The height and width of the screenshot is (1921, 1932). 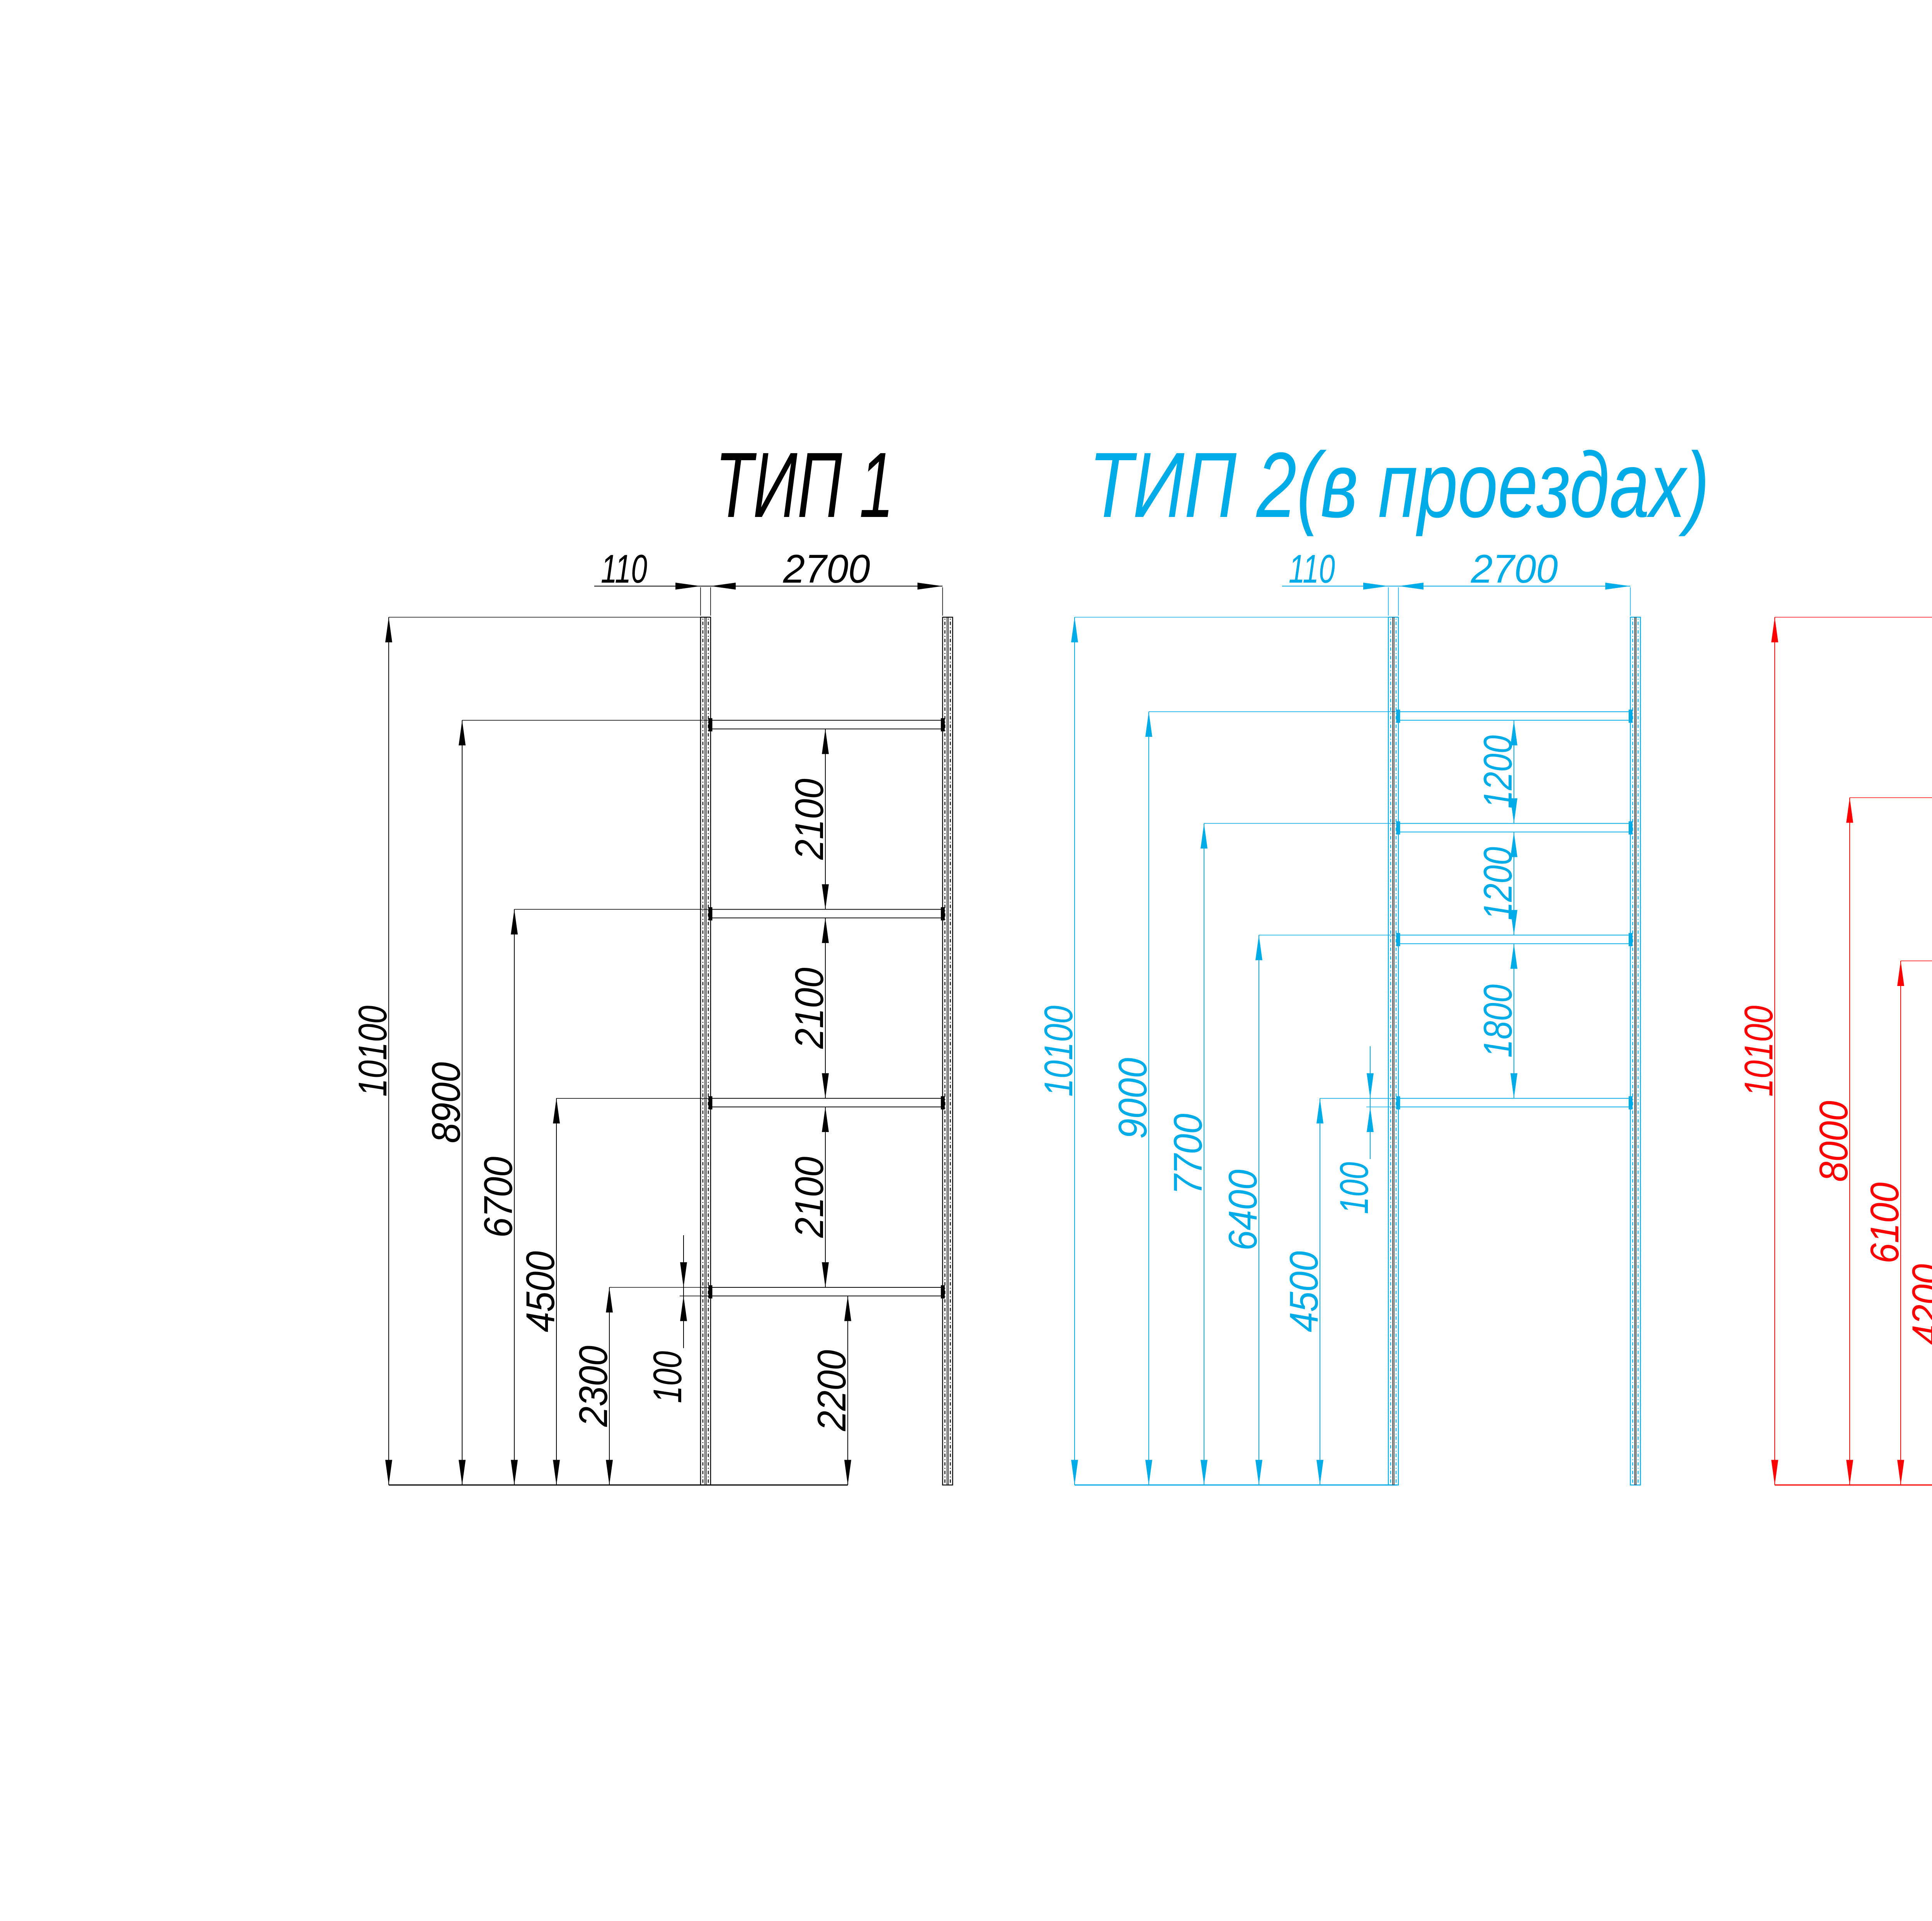 What do you see at coordinates (1498, 1021) in the screenshot?
I see `svg-text: 1800` at bounding box center [1498, 1021].